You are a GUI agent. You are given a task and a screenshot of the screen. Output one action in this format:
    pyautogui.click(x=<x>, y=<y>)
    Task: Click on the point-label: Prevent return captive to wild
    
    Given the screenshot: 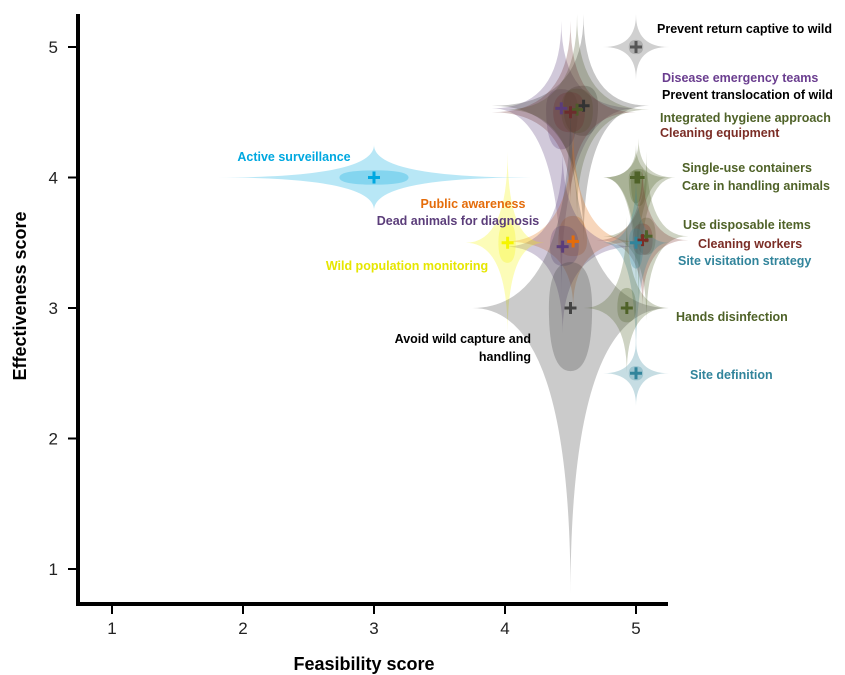 What is the action you would take?
    pyautogui.click(x=744, y=29)
    